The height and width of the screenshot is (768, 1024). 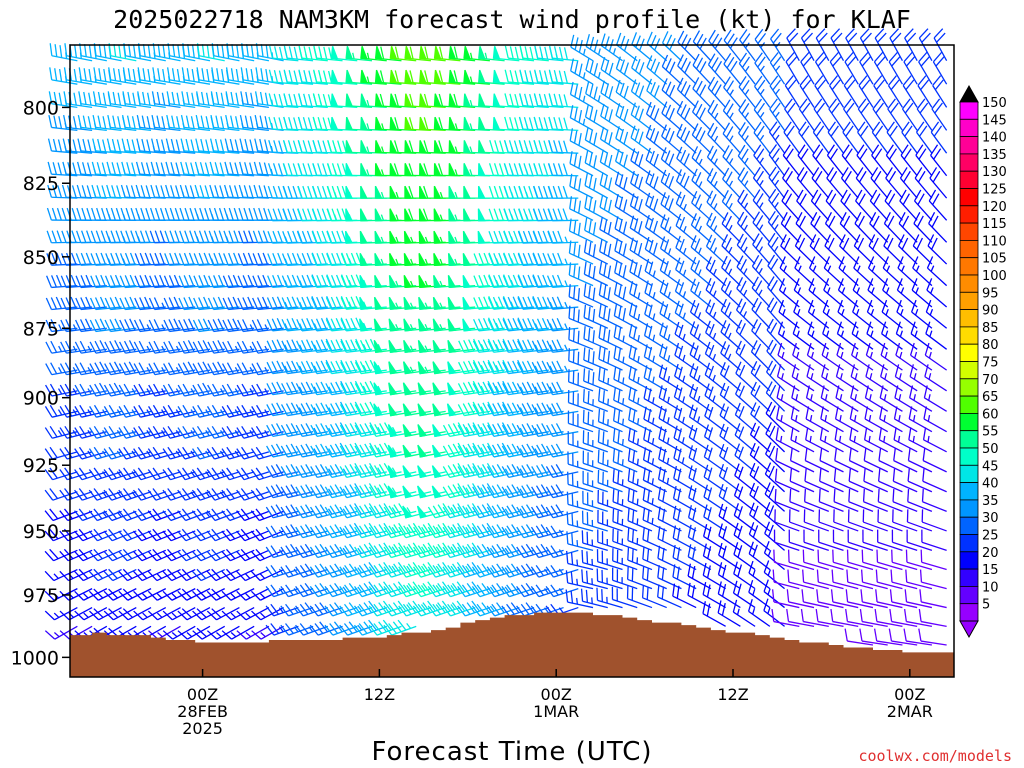 What do you see at coordinates (994, 207) in the screenshot?
I see `colorbar-label: 120` at bounding box center [994, 207].